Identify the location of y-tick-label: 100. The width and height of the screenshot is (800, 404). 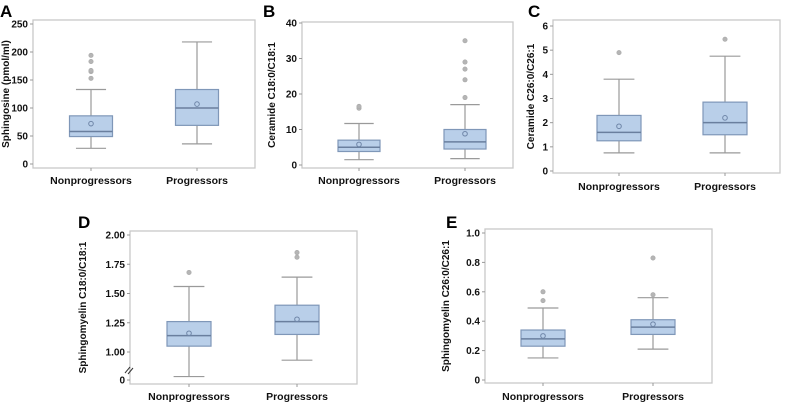
(19, 109).